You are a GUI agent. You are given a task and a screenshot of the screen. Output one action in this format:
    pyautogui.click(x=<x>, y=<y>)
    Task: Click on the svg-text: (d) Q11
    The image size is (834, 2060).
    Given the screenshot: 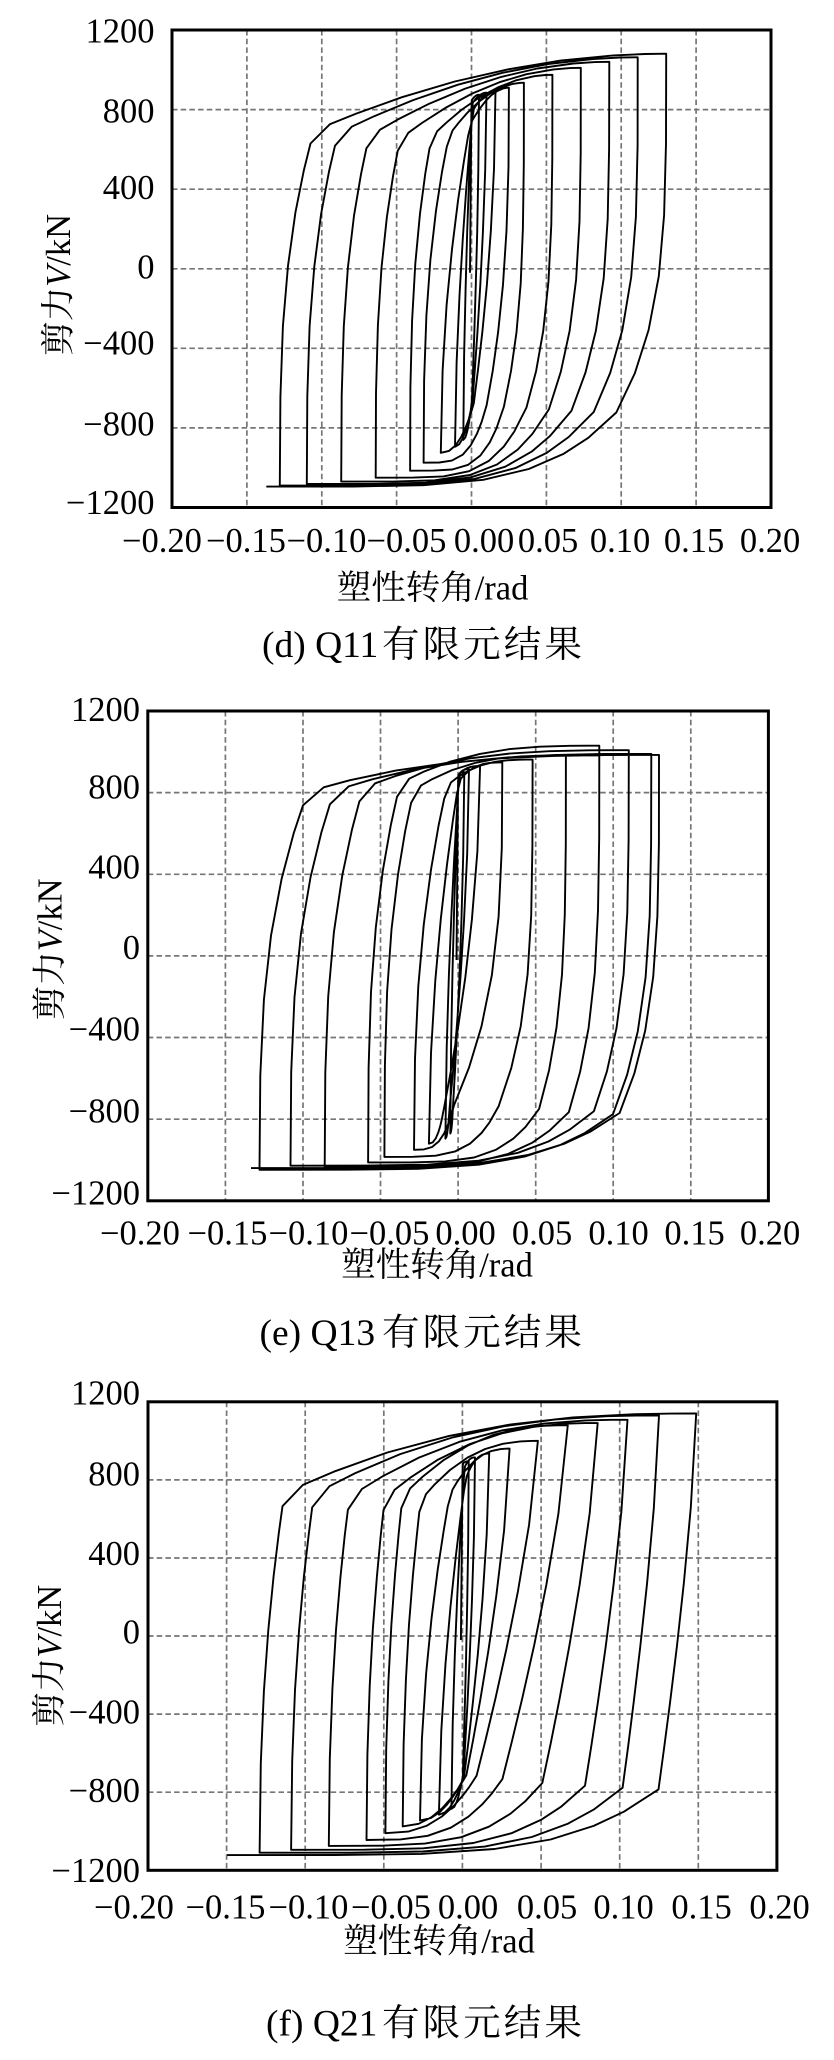 What is the action you would take?
    pyautogui.click(x=320, y=645)
    